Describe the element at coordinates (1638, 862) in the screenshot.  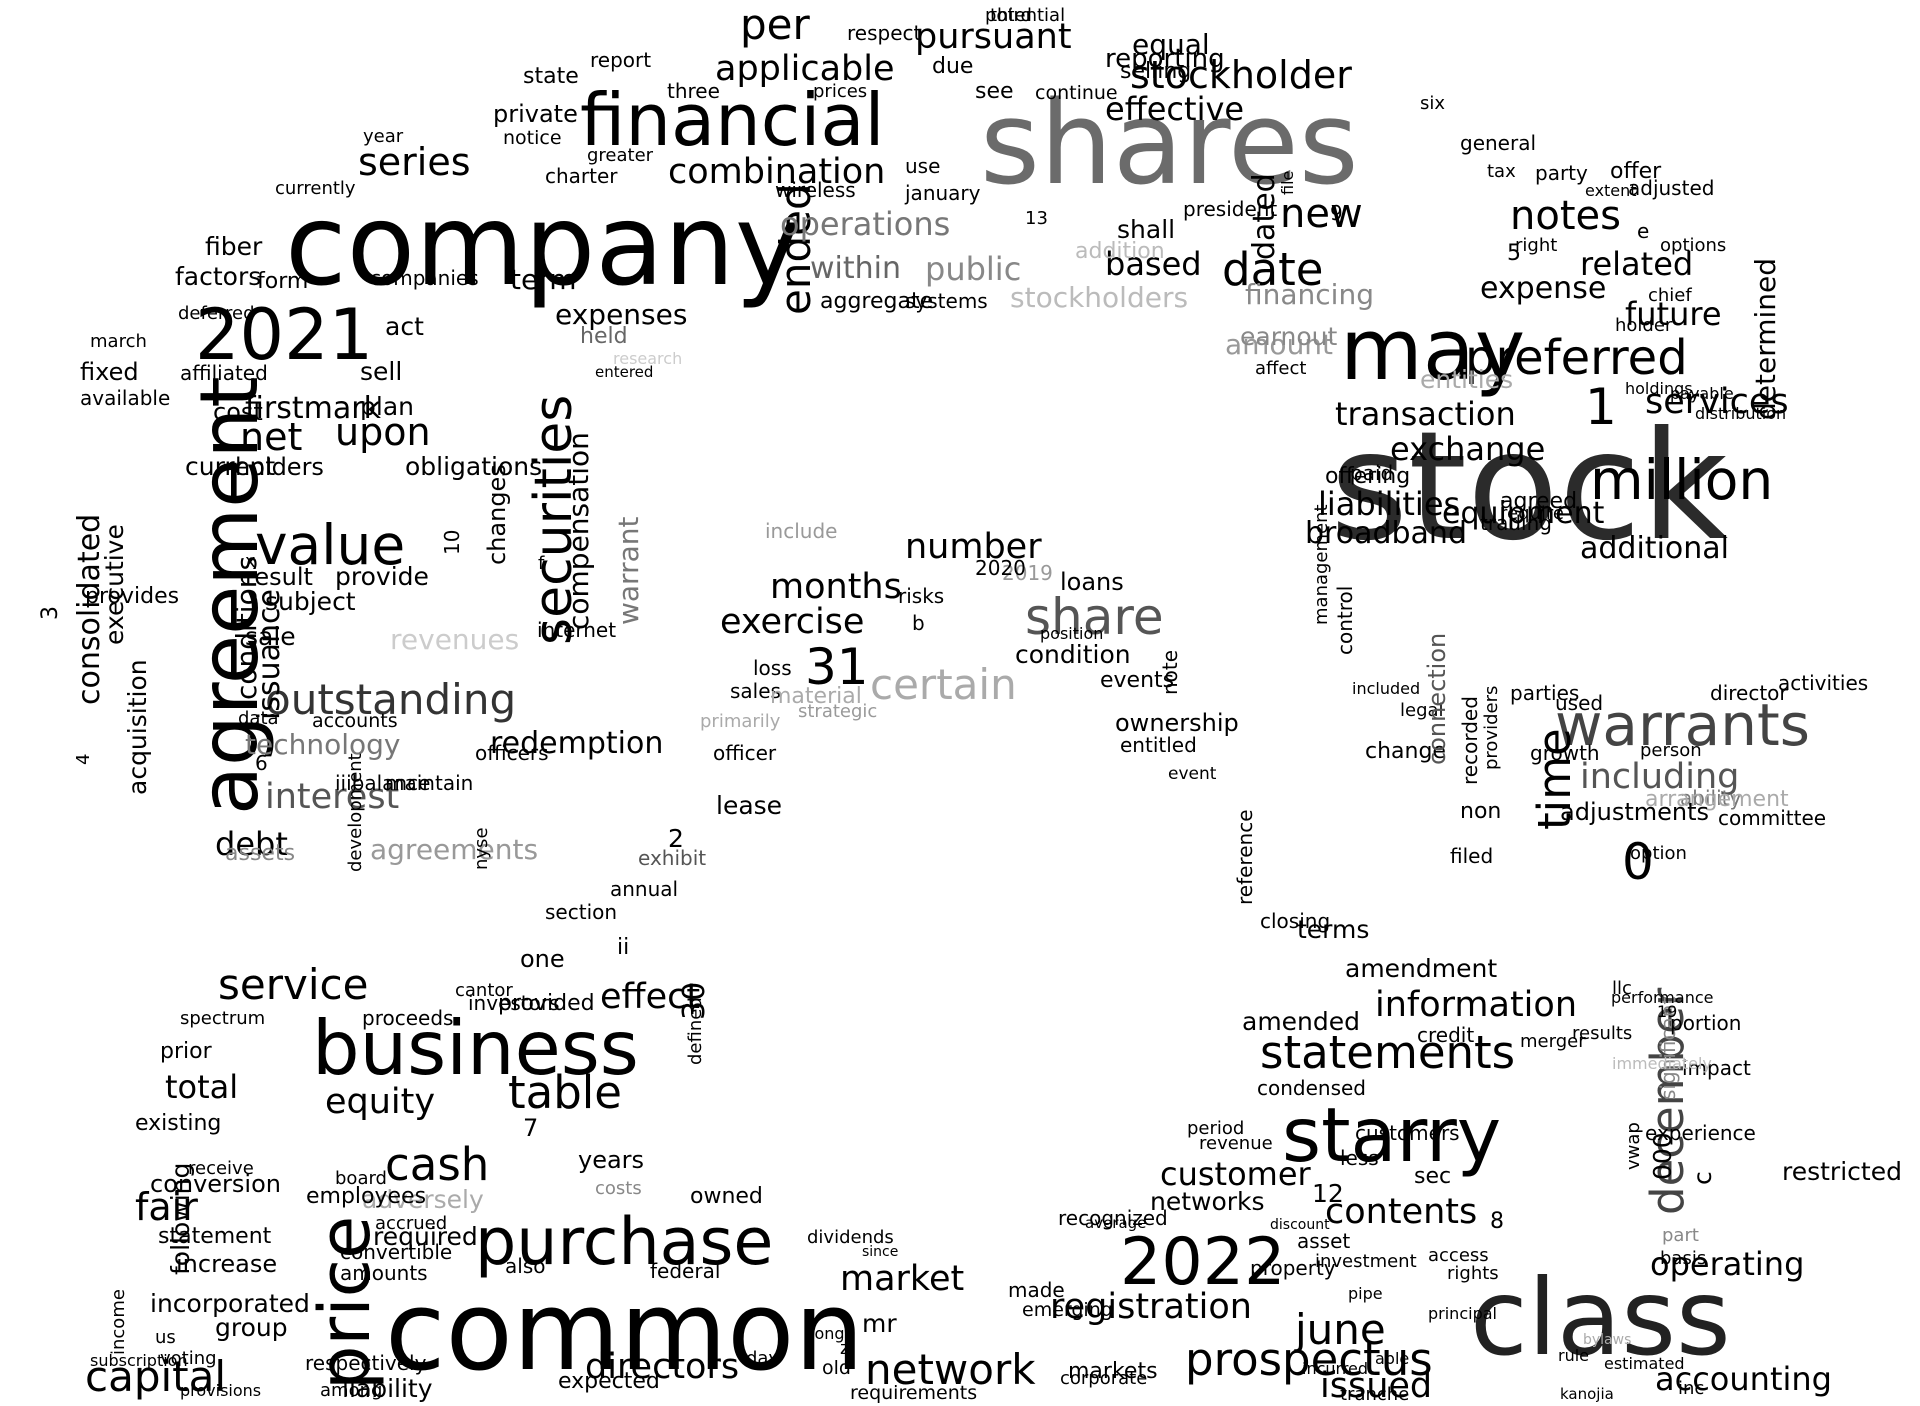
I see `cloud-word: 0` at that location.